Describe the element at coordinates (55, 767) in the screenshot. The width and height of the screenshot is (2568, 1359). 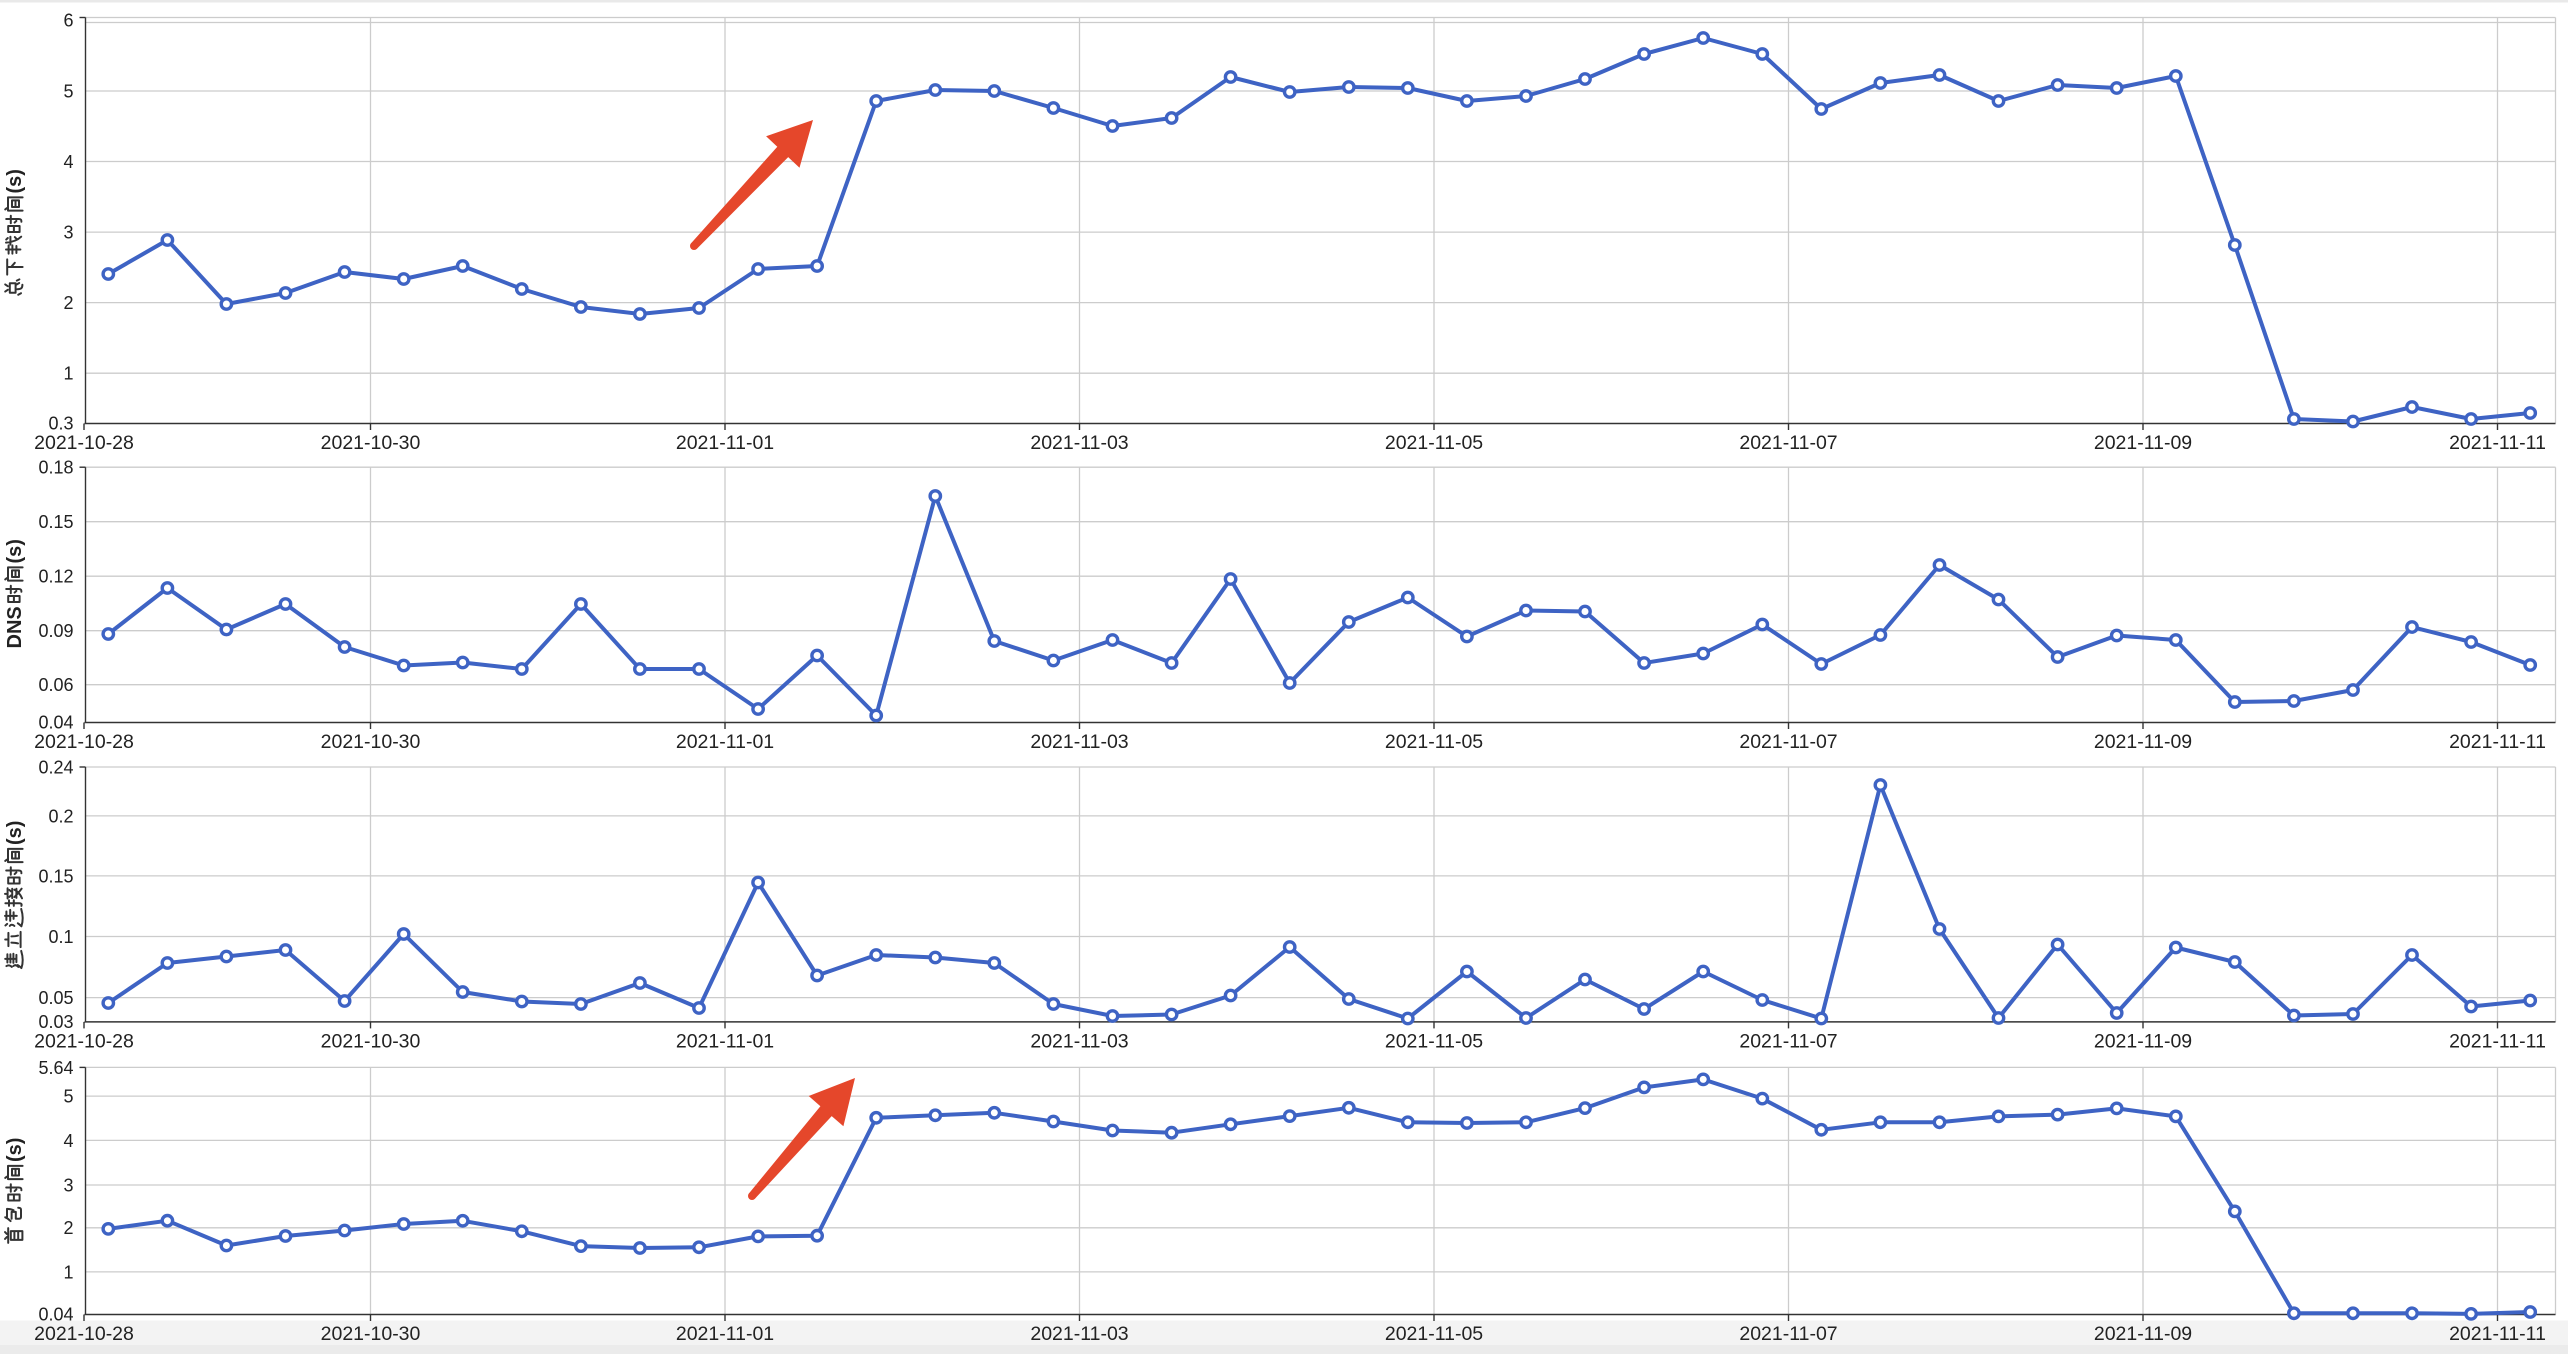
I see `svg-text: 0.24` at that location.